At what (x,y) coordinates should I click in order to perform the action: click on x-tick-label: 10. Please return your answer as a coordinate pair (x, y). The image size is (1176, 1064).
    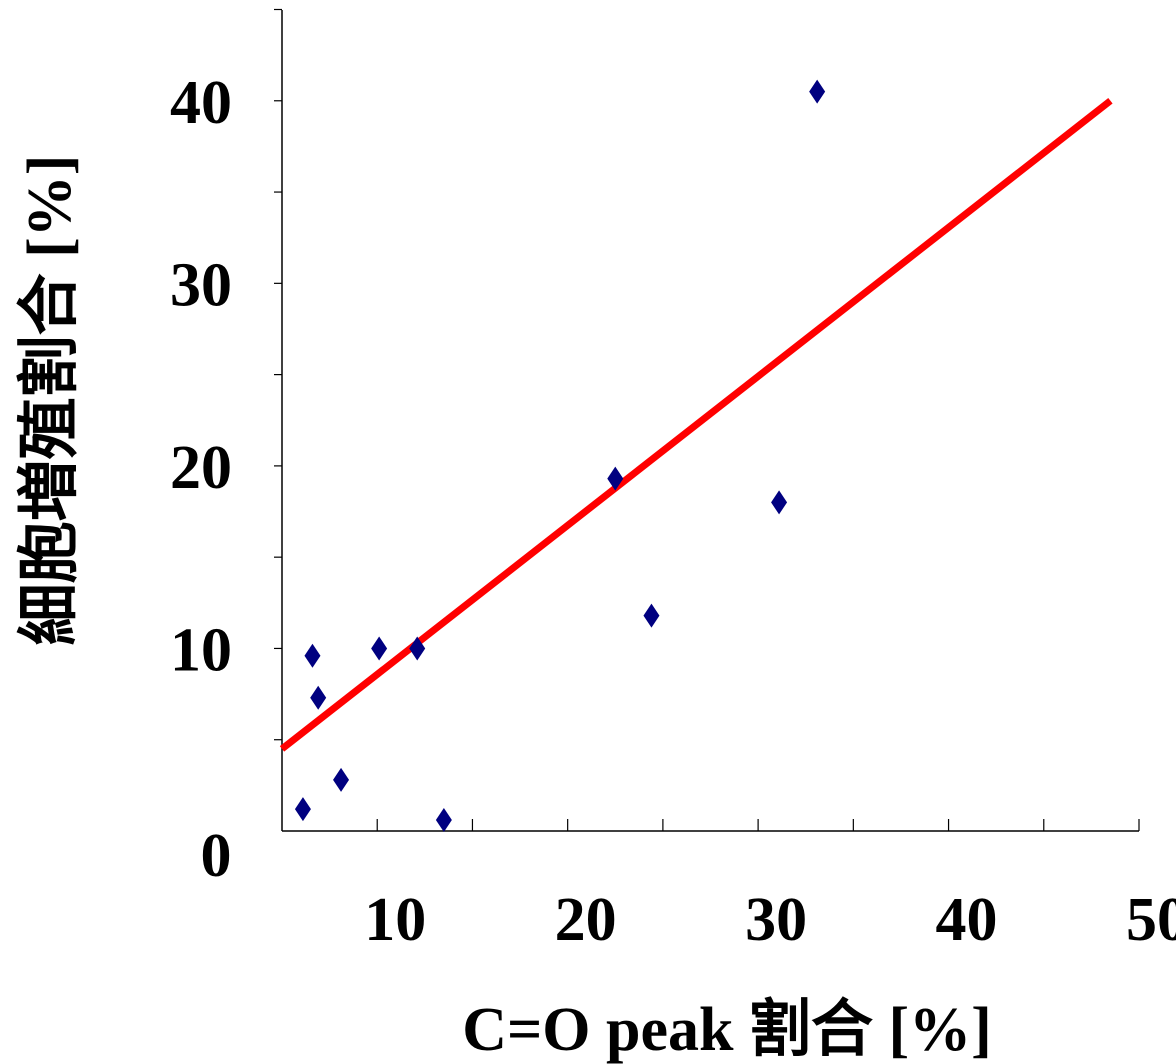
    Looking at the image, I should click on (395, 920).